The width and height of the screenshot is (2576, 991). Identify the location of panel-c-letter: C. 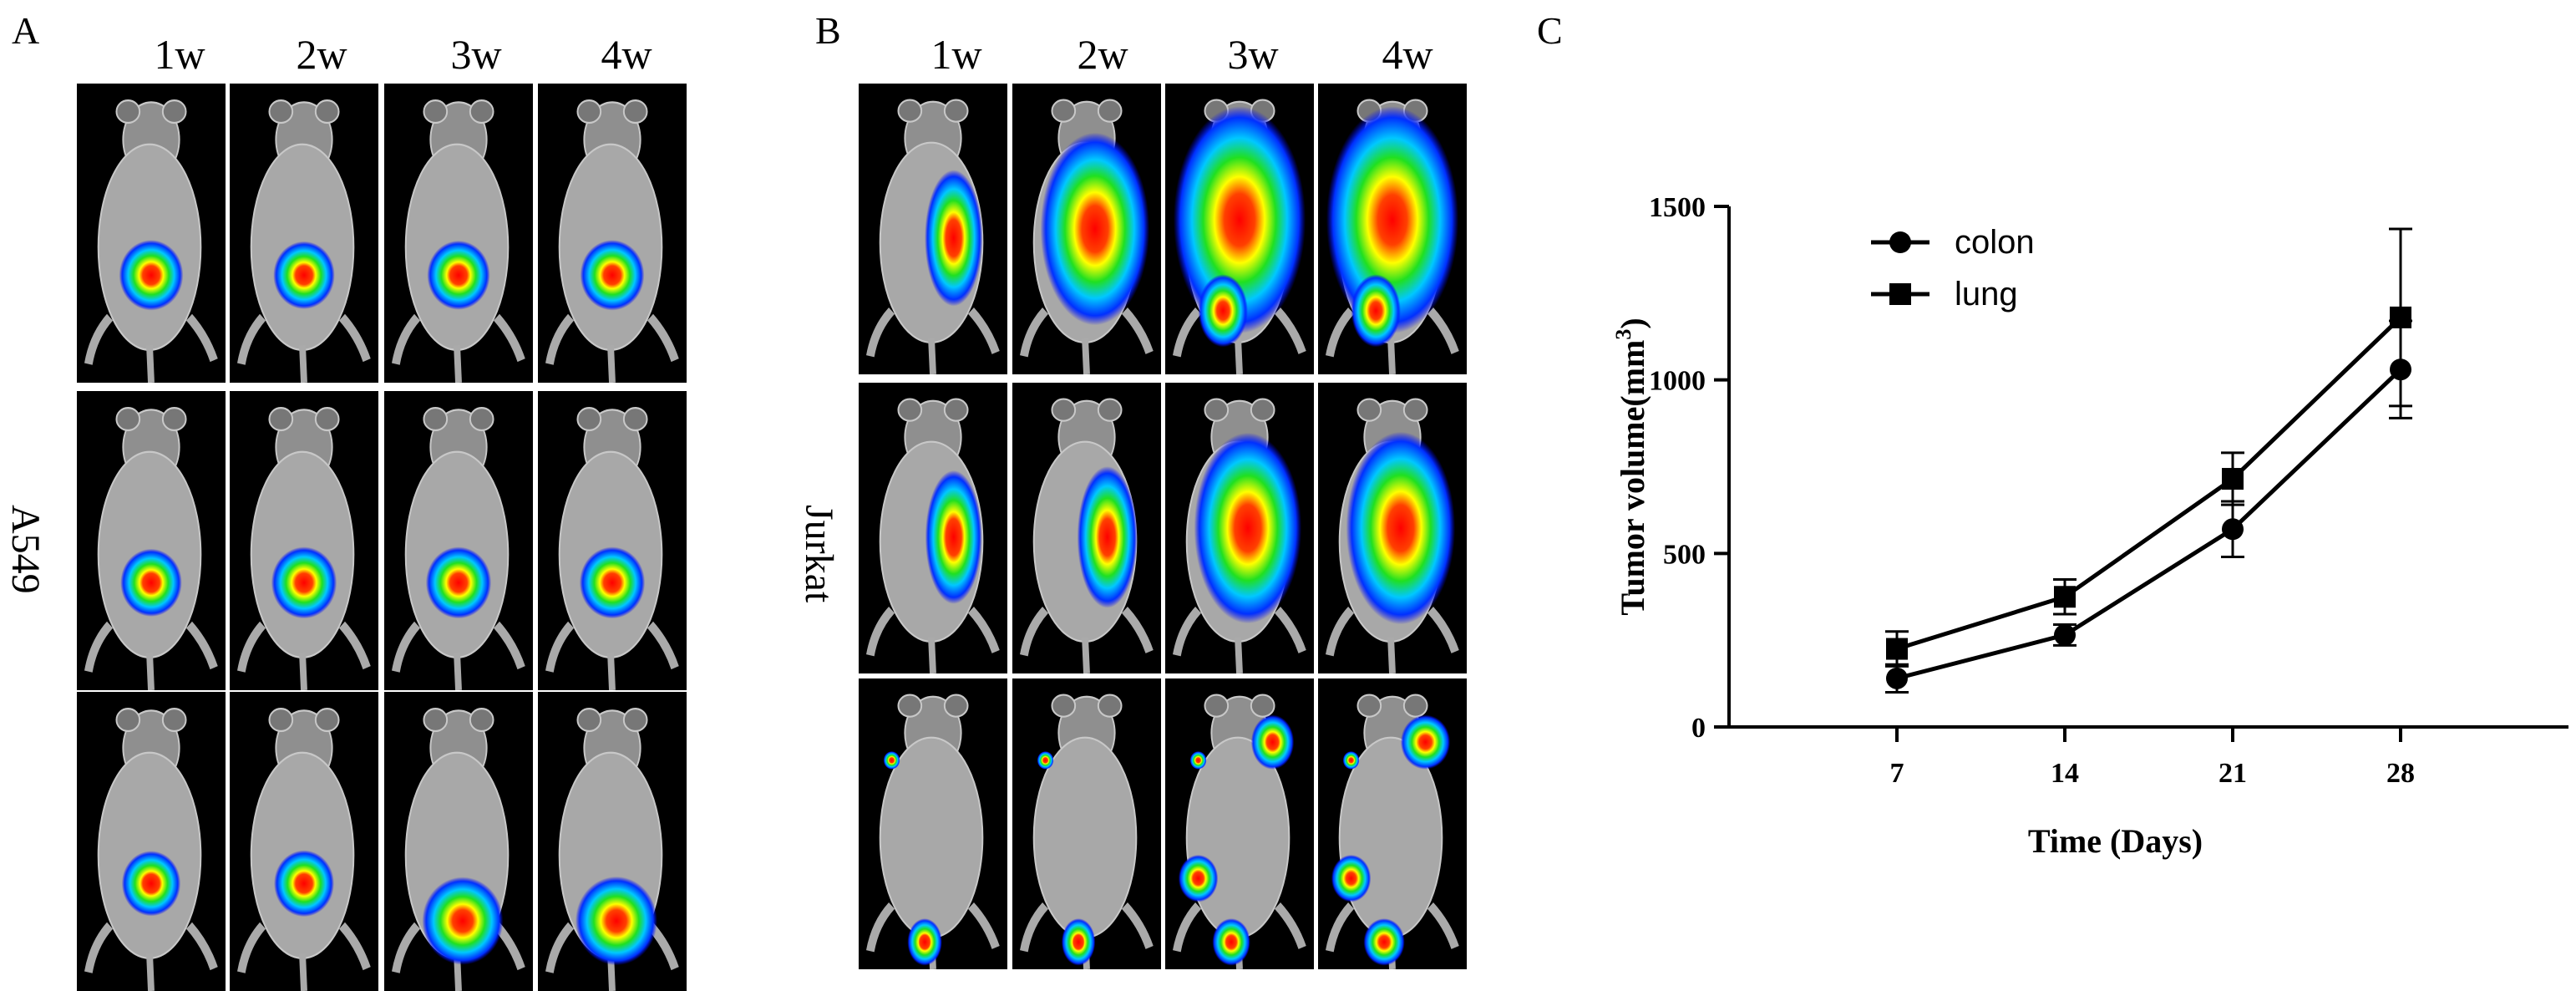
(1550, 30).